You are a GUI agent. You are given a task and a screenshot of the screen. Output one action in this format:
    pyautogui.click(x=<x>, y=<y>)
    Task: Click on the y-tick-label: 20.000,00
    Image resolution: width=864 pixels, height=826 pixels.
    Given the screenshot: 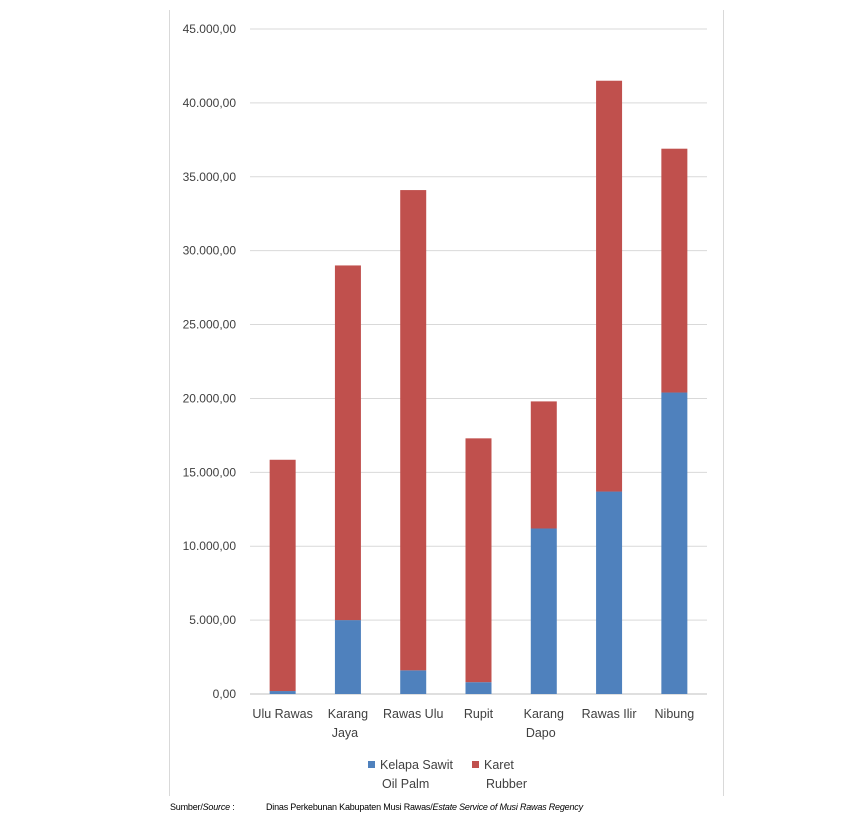 What is the action you would take?
    pyautogui.click(x=210, y=398)
    